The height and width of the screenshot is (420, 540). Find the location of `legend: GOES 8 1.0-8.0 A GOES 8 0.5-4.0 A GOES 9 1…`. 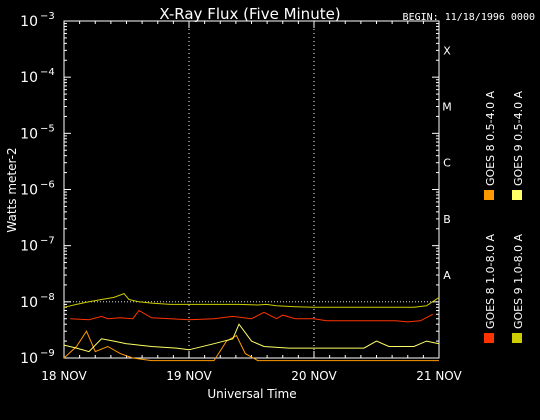

legend: GOES 8 1.0-8.0 A GOES 8 0.5-4.0 A GOES 9 1… is located at coordinates (504, 216).